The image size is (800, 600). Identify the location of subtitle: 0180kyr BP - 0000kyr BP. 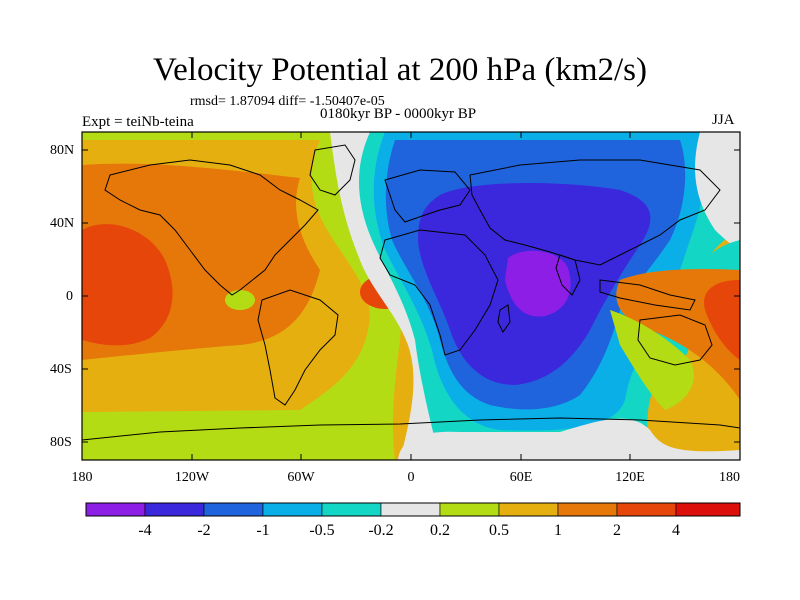
(398, 114).